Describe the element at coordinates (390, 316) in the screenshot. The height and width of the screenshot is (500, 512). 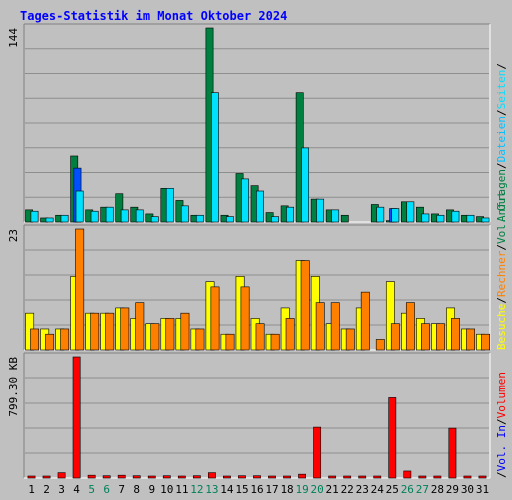
I see `bar-besuche` at that location.